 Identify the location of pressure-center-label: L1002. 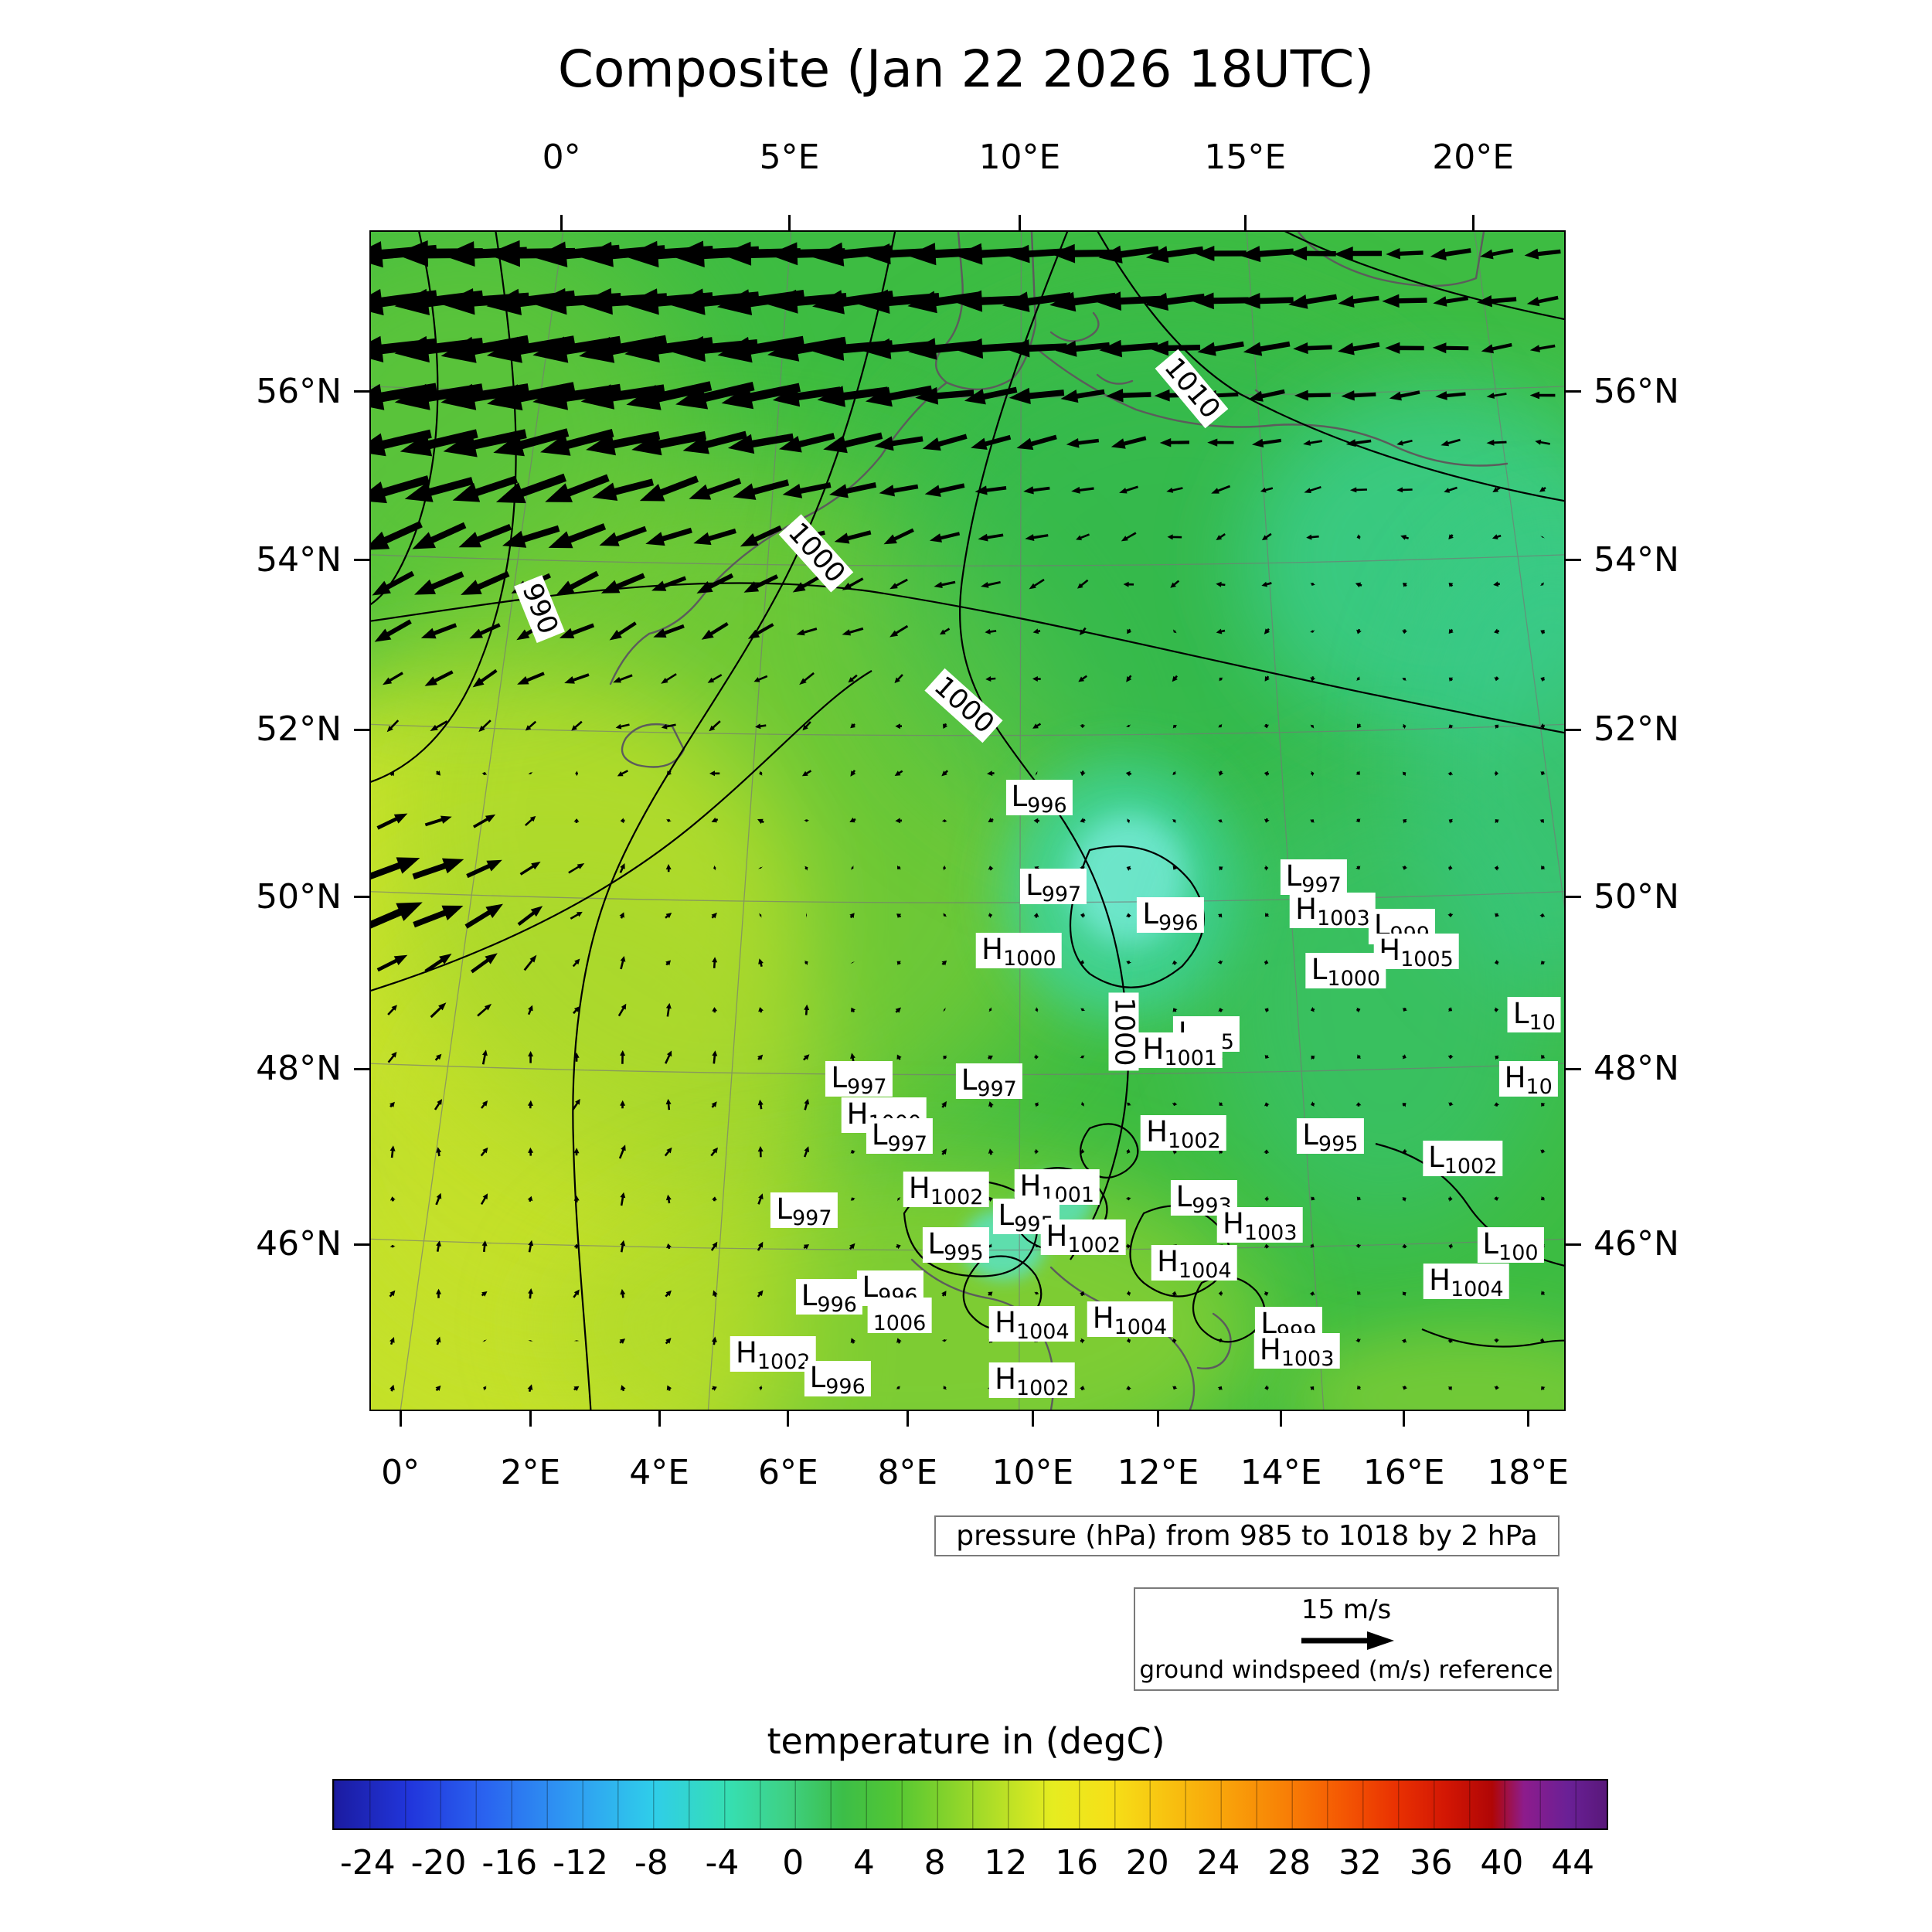
(1463, 1160).